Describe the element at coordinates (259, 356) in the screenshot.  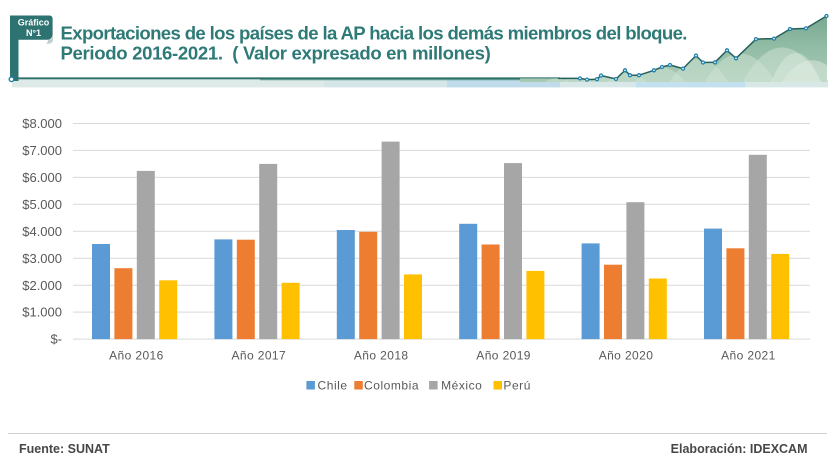
I see `svg-text: Año 2017` at that location.